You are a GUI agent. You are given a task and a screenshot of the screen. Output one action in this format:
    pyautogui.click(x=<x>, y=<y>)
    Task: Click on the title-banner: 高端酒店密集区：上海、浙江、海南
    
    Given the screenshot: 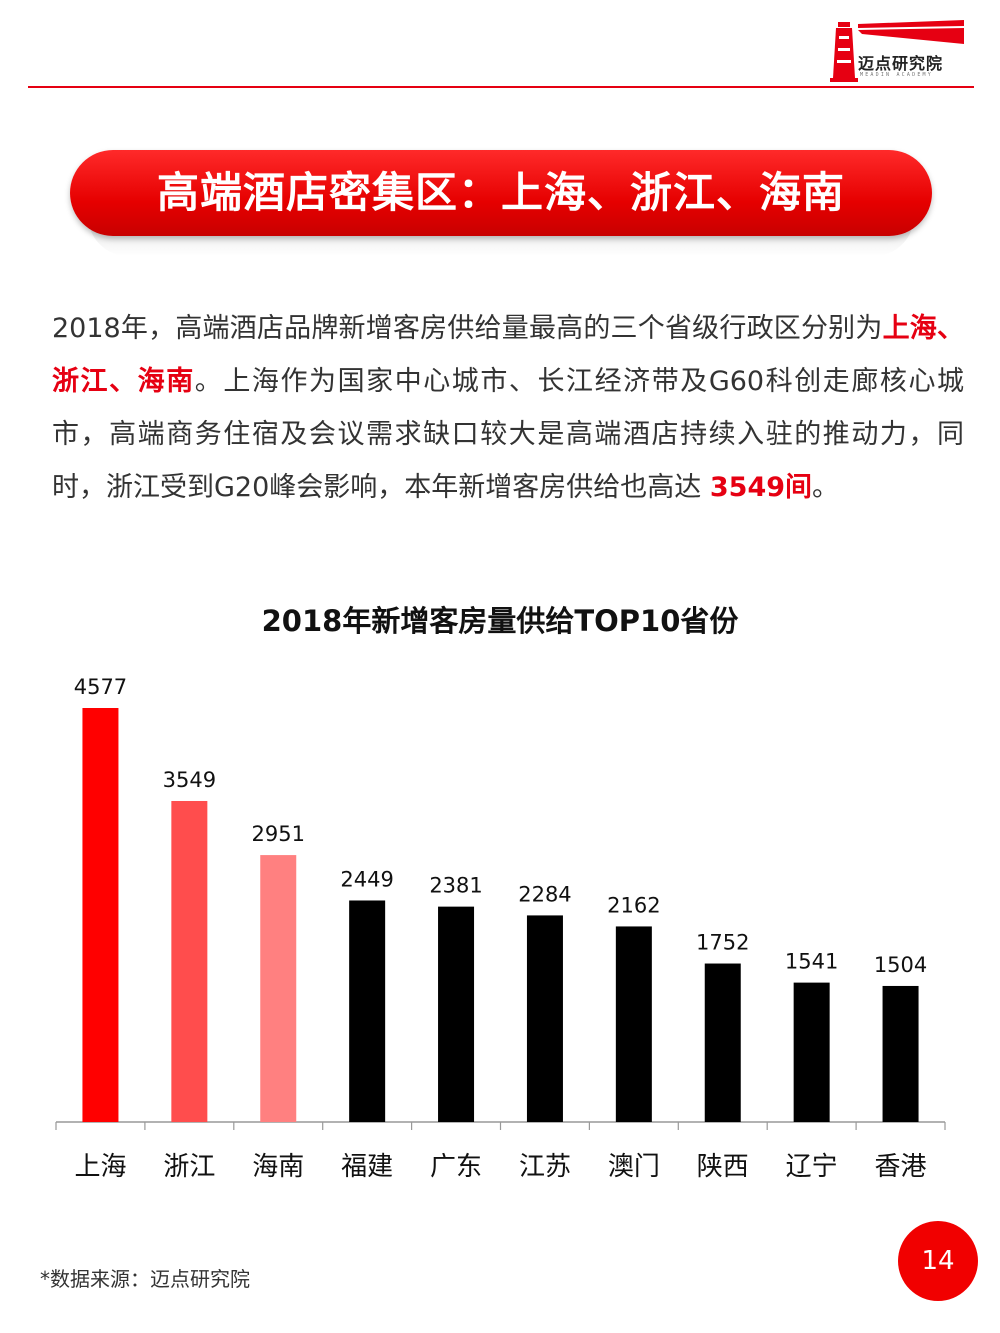 What is the action you would take?
    pyautogui.click(x=501, y=205)
    